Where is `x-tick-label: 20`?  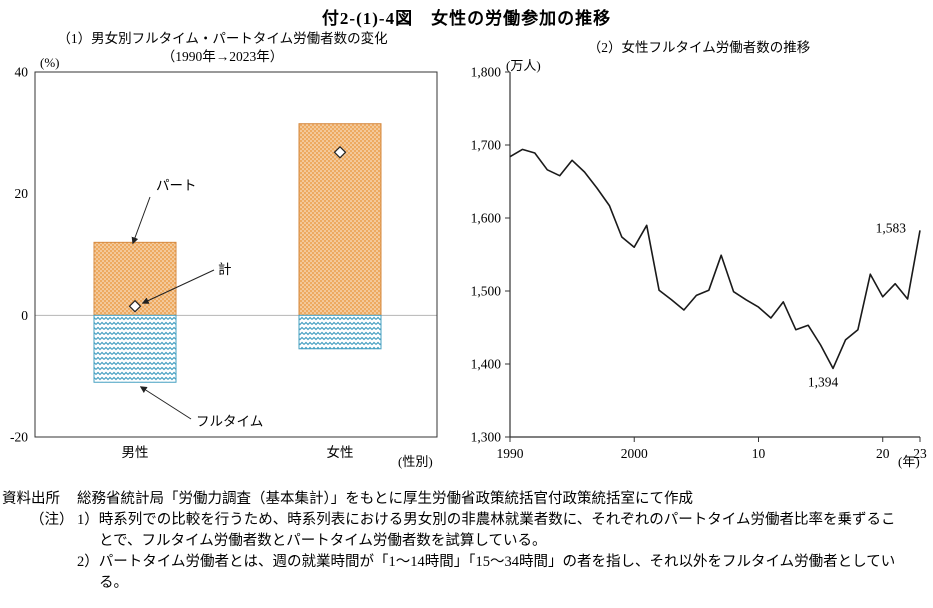 x-tick-label: 20 is located at coordinates (883, 453).